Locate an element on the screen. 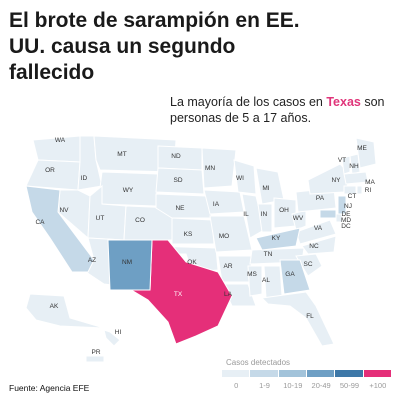 The height and width of the screenshot is (400, 400). state-fl is located at coordinates (297, 319).